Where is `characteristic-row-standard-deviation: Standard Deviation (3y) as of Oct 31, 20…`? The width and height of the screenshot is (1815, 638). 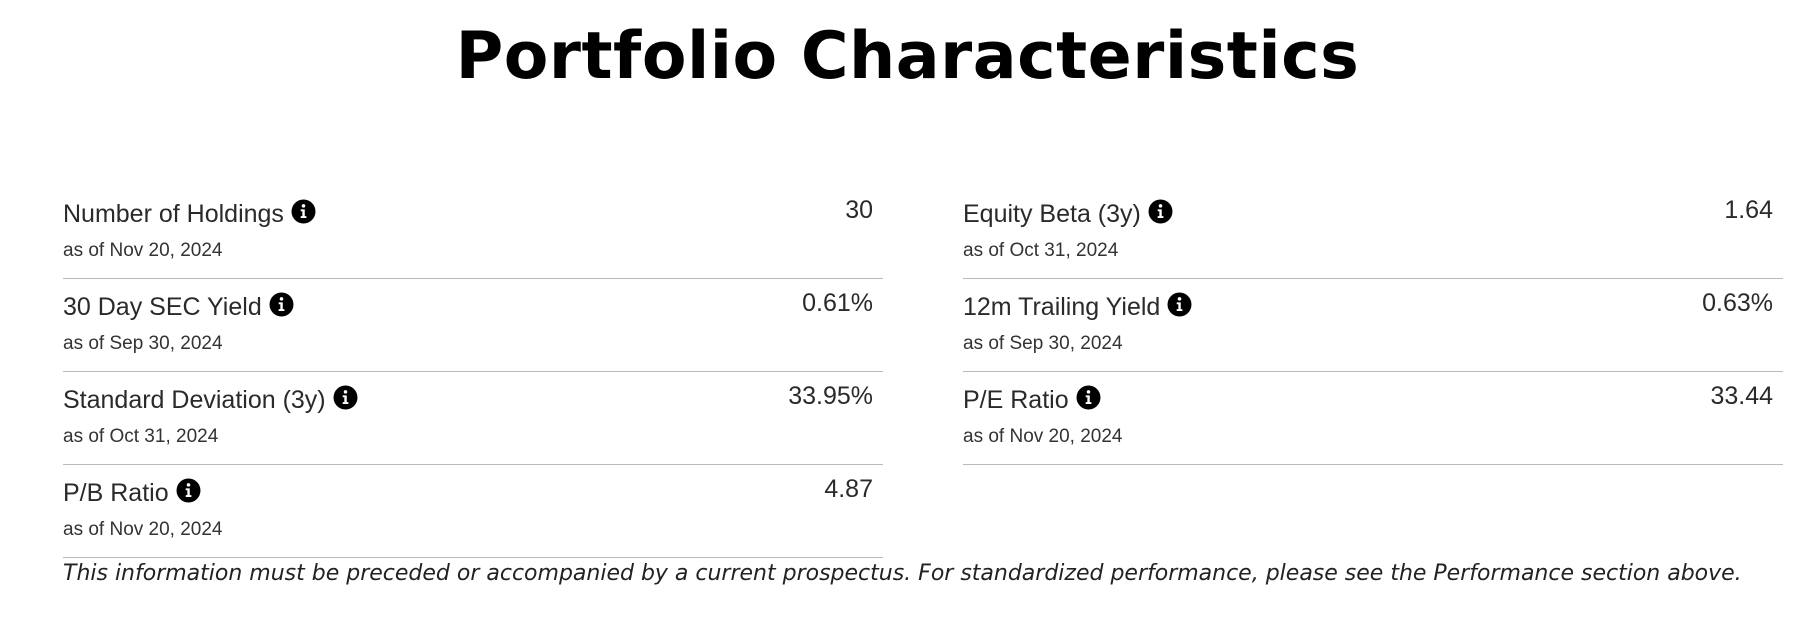 characteristic-row-standard-deviation: Standard Deviation (3y) as of Oct 31, 20… is located at coordinates (473, 418).